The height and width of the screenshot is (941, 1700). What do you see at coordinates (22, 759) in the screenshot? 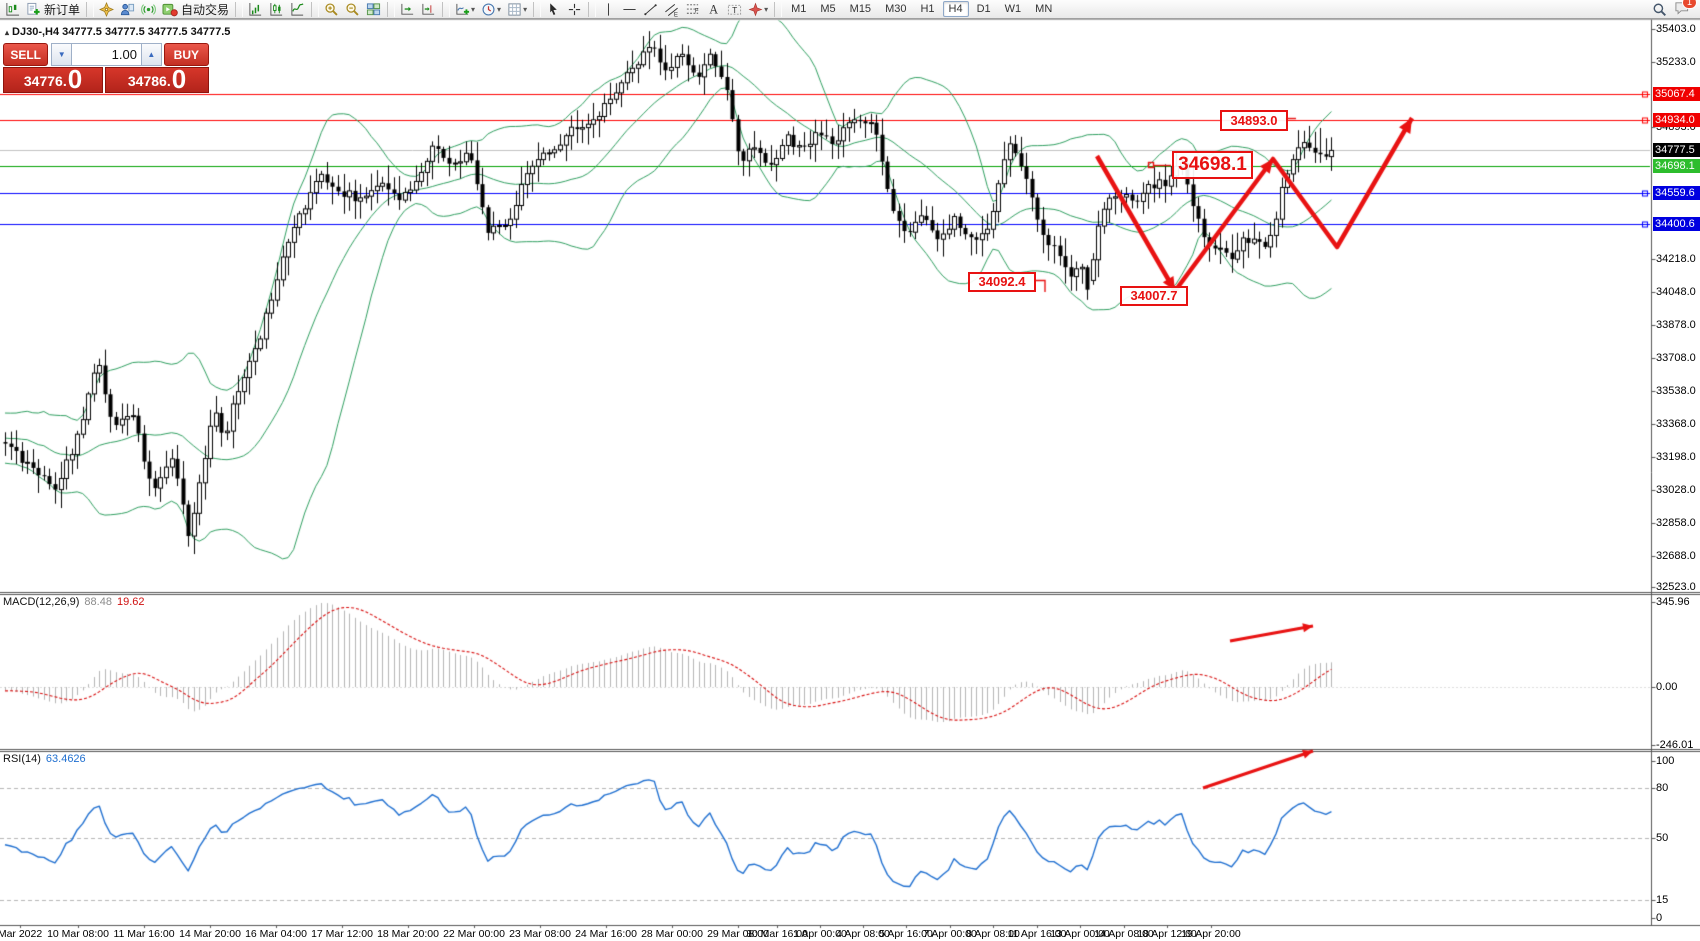
I see `rsi-name: RSI(14)` at bounding box center [22, 759].